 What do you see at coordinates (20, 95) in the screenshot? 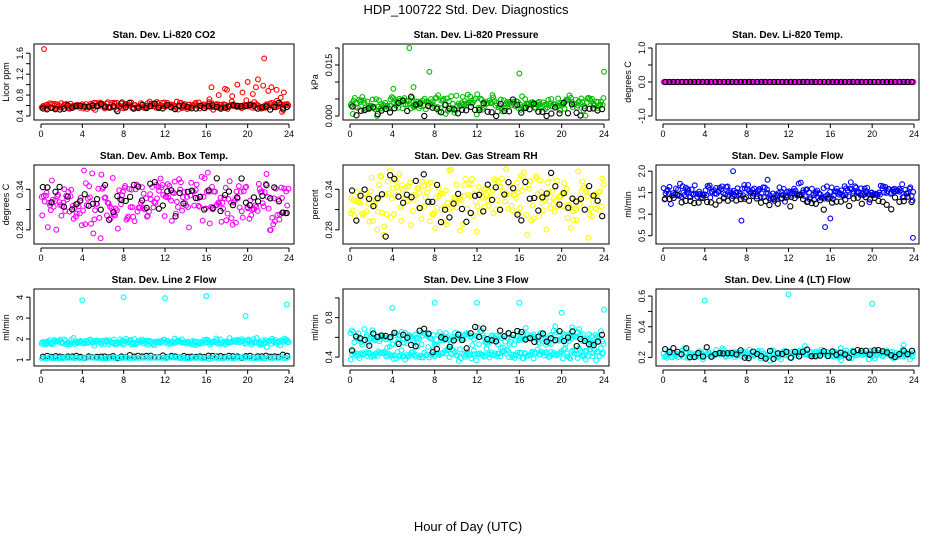
I see `y-tick-label: 0.8` at bounding box center [20, 95].